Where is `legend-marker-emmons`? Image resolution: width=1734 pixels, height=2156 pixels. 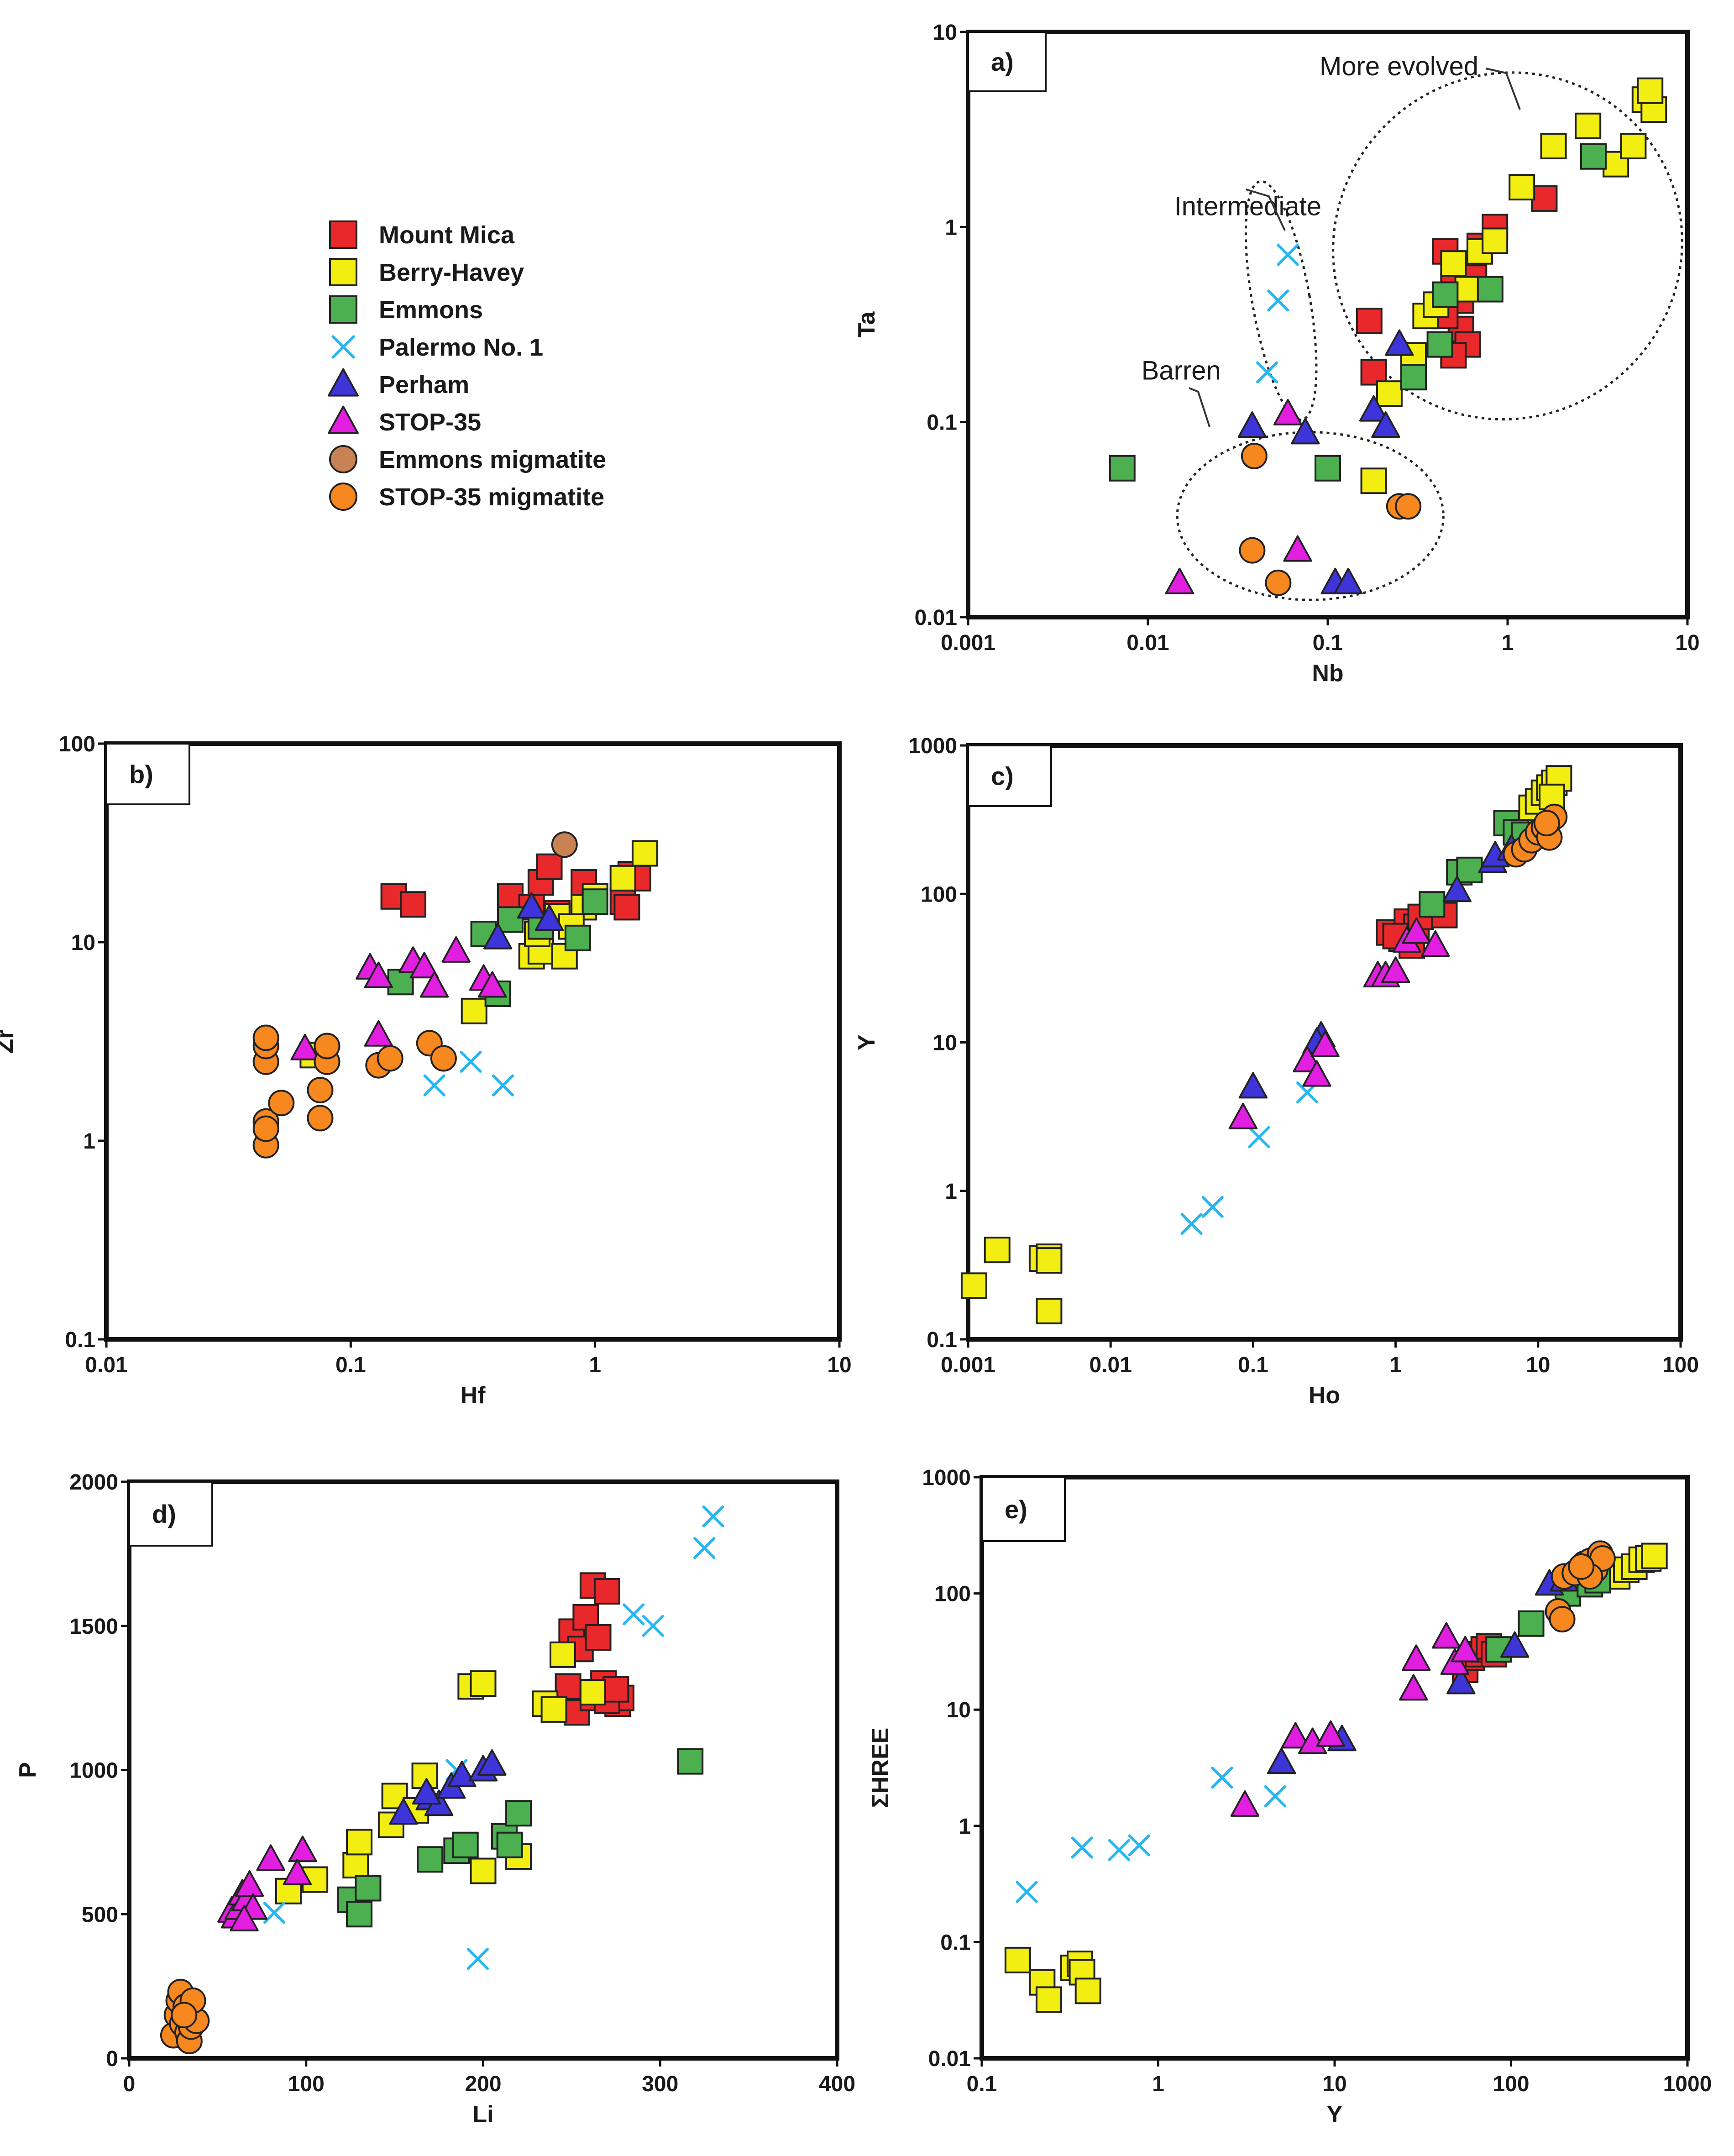
legend-marker-emmons is located at coordinates (343, 309).